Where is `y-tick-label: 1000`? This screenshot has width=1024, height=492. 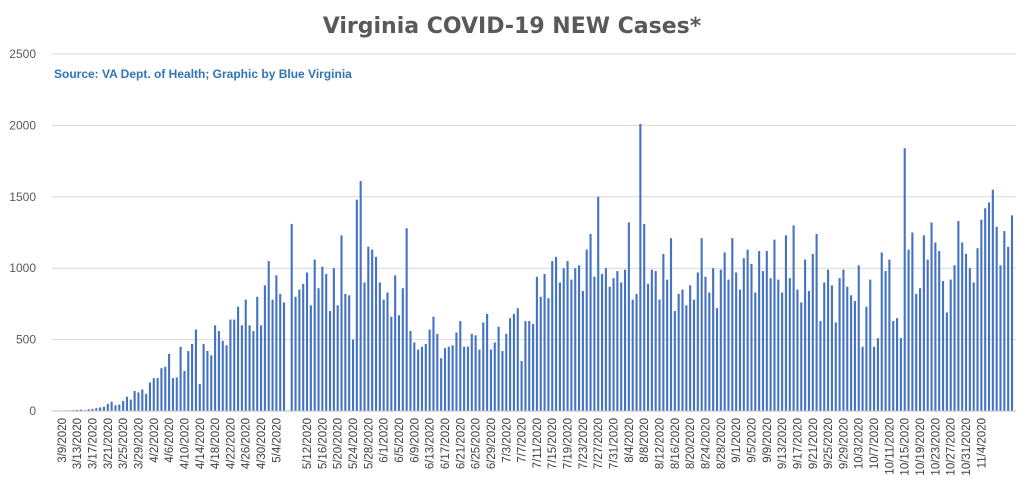 y-tick-label: 1000 is located at coordinates (22, 268).